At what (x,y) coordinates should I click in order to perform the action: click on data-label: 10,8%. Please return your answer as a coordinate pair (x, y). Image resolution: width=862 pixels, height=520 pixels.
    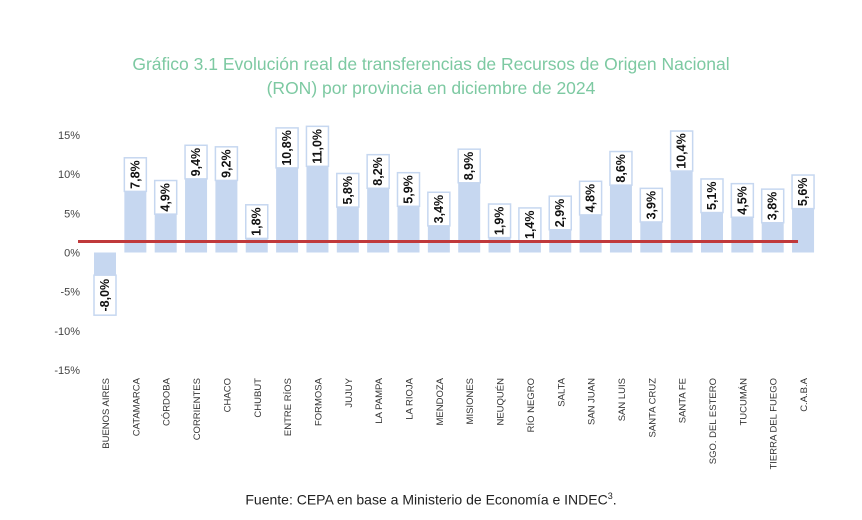
    Looking at the image, I should click on (287, 147).